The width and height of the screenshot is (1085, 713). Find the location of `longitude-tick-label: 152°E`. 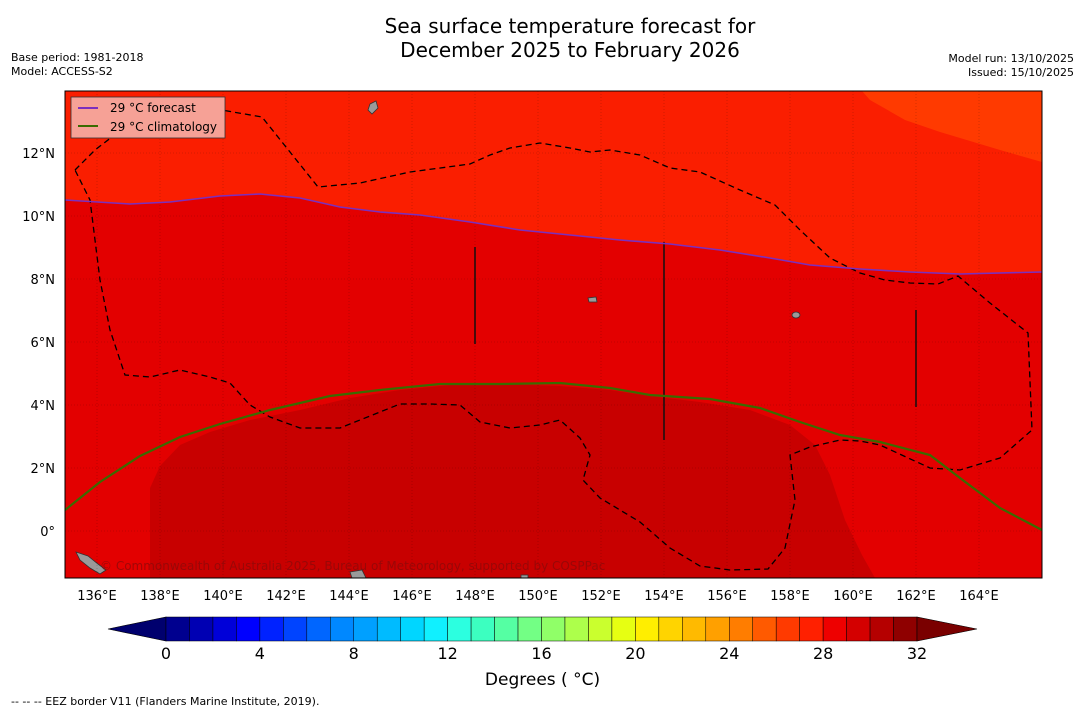

longitude-tick-label: 152°E is located at coordinates (601, 596).